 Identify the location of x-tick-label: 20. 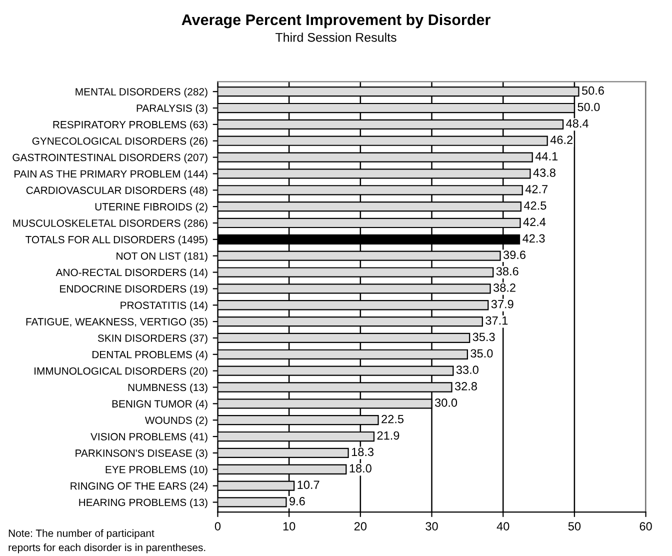
(360, 526).